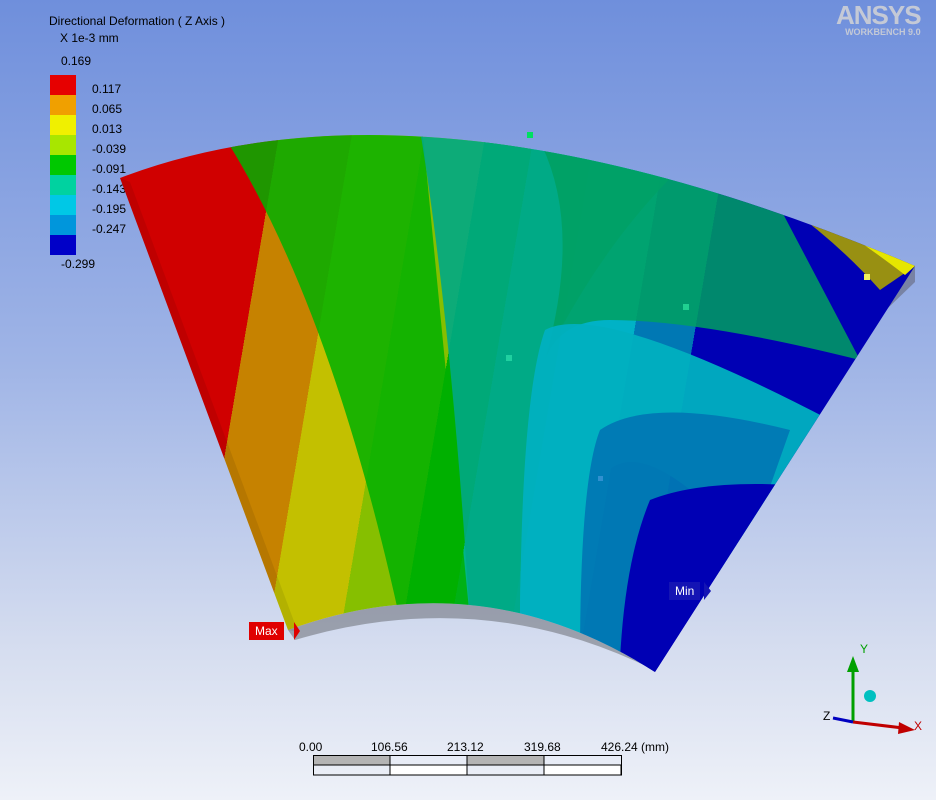 This screenshot has width=936, height=800. I want to click on scale-label: 106.56, so click(389, 747).